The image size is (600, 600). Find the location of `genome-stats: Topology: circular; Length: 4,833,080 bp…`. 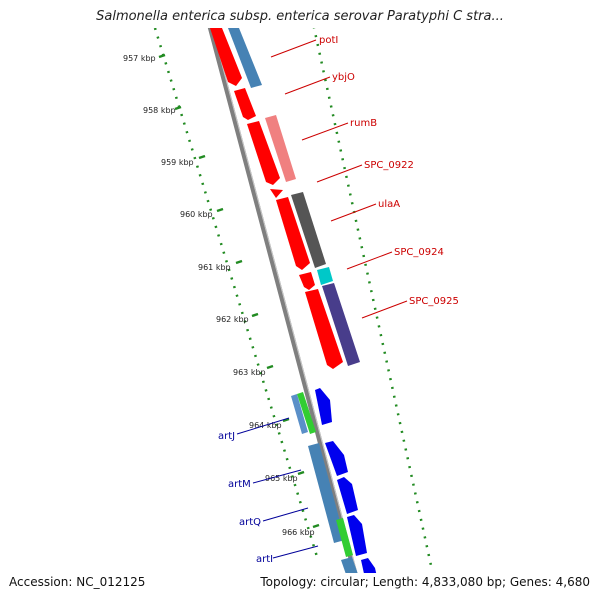

genome-stats: Topology: circular; Length: 4,833,080 bp… is located at coordinates (425, 582).